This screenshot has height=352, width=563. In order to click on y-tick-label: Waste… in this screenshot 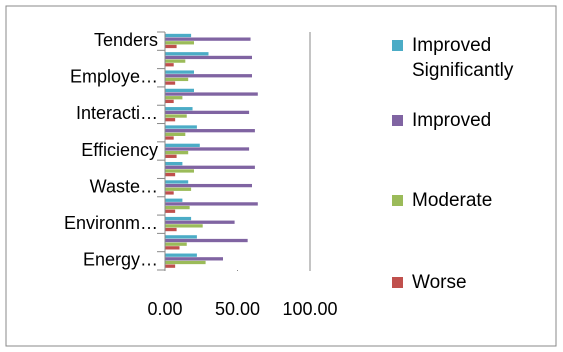, I will do `click(124, 186)`.